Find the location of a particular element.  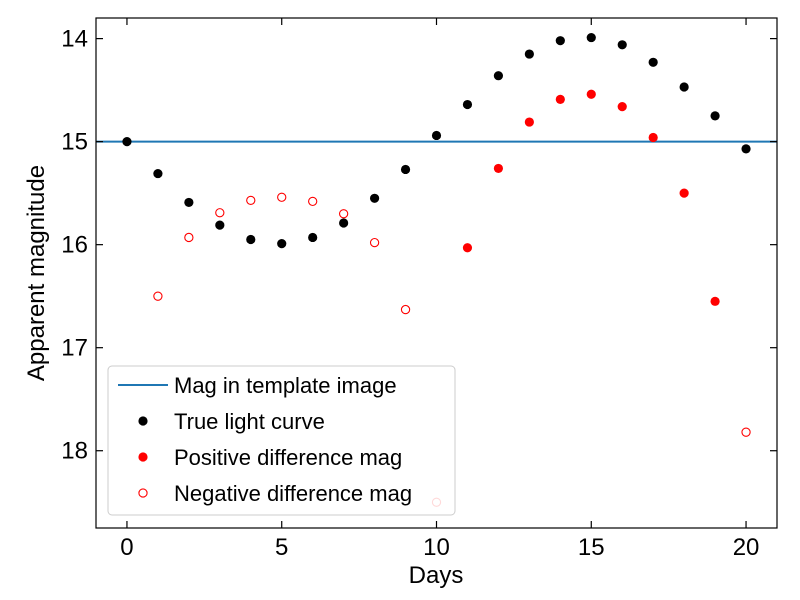

legend-template-label: Mag in template image is located at coordinates (285, 385).